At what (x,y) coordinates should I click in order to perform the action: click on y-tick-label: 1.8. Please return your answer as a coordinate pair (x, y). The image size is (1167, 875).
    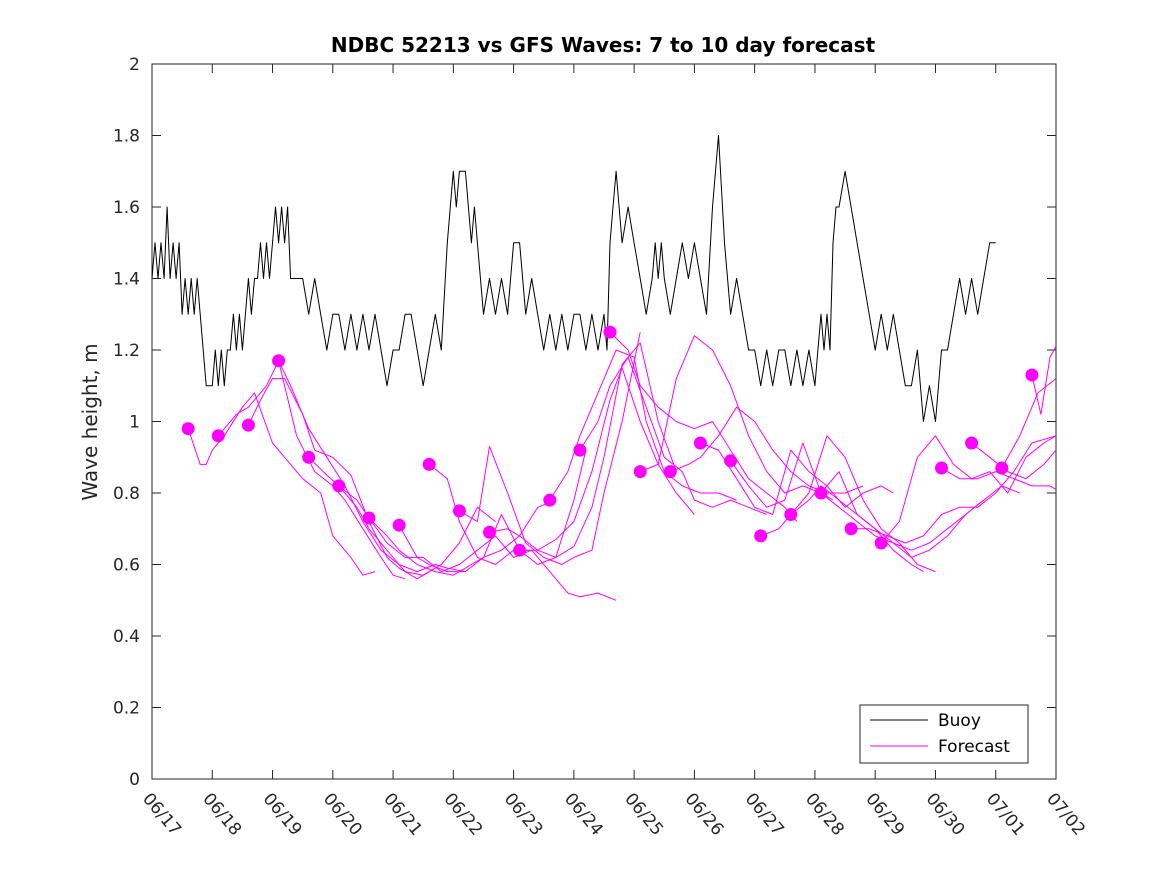
    Looking at the image, I should click on (126, 137).